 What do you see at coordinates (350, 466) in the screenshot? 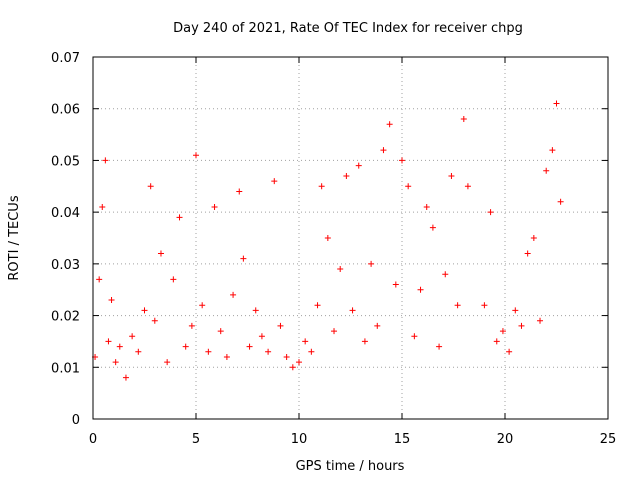
I see `x-axis-label: GPS time / hours` at bounding box center [350, 466].